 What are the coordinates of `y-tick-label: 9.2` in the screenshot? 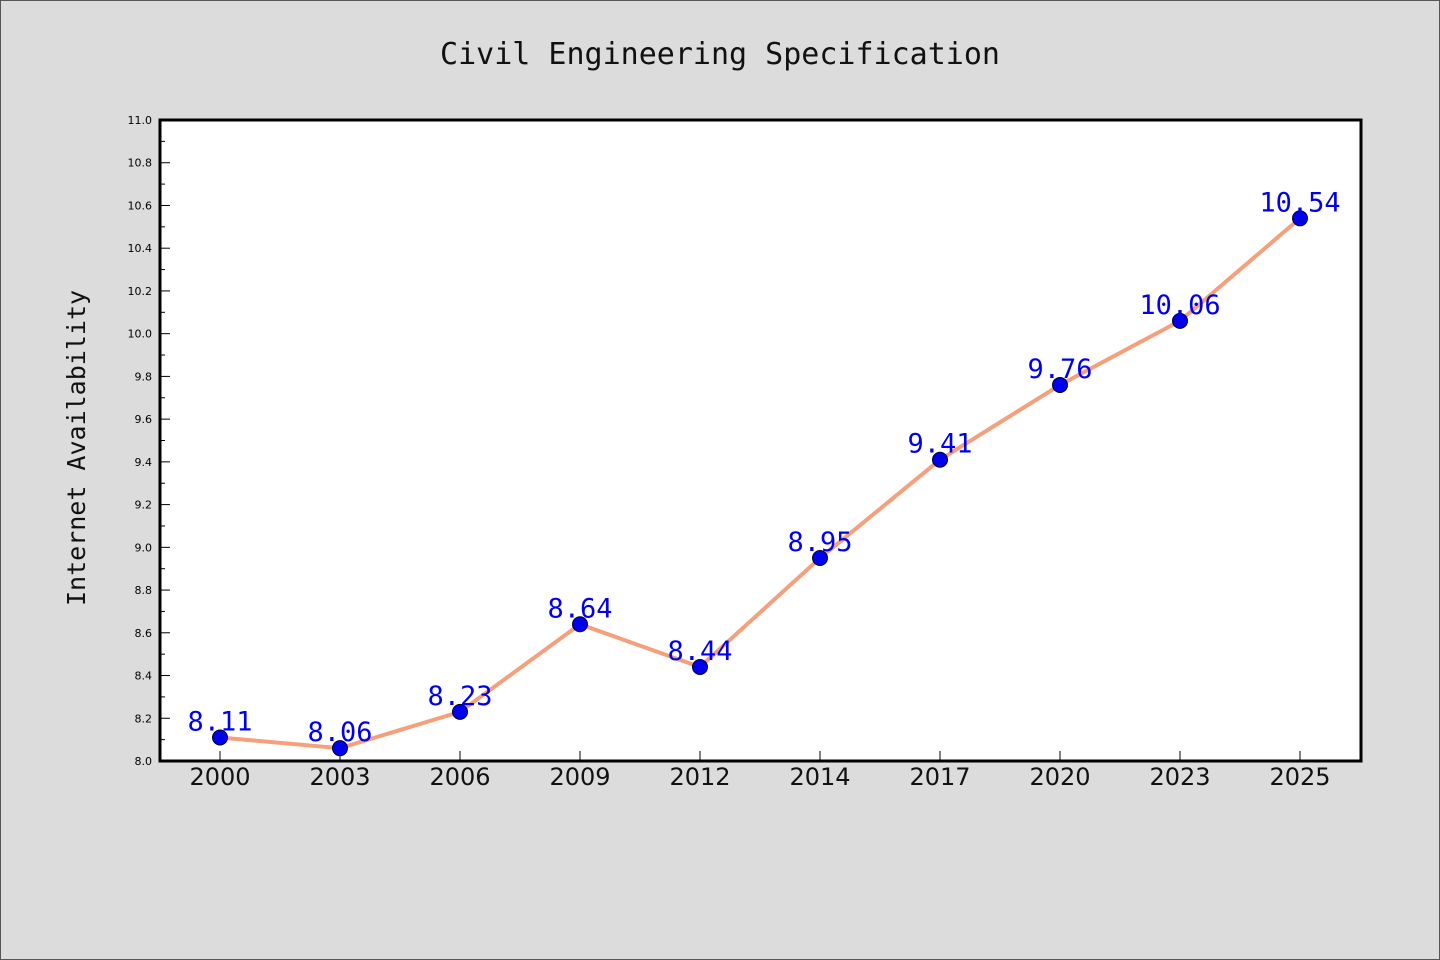 It's located at (144, 505).